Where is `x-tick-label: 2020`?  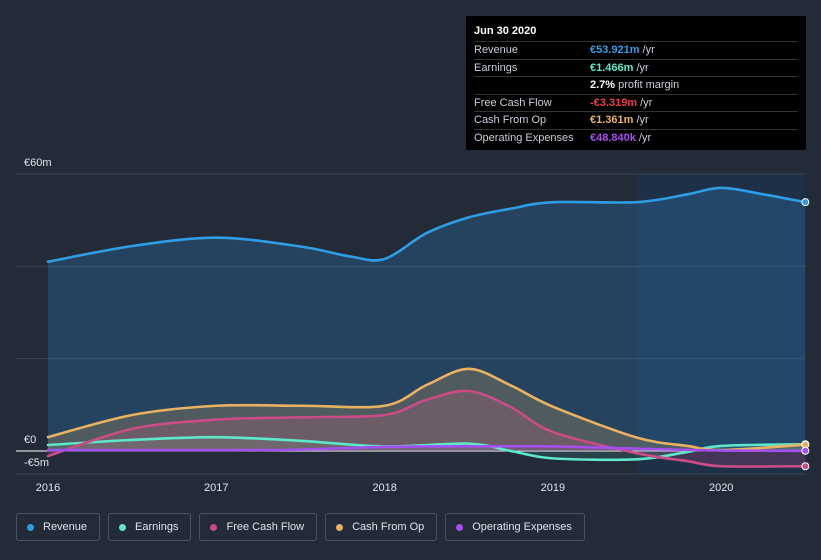
x-tick-label: 2020 is located at coordinates (721, 488).